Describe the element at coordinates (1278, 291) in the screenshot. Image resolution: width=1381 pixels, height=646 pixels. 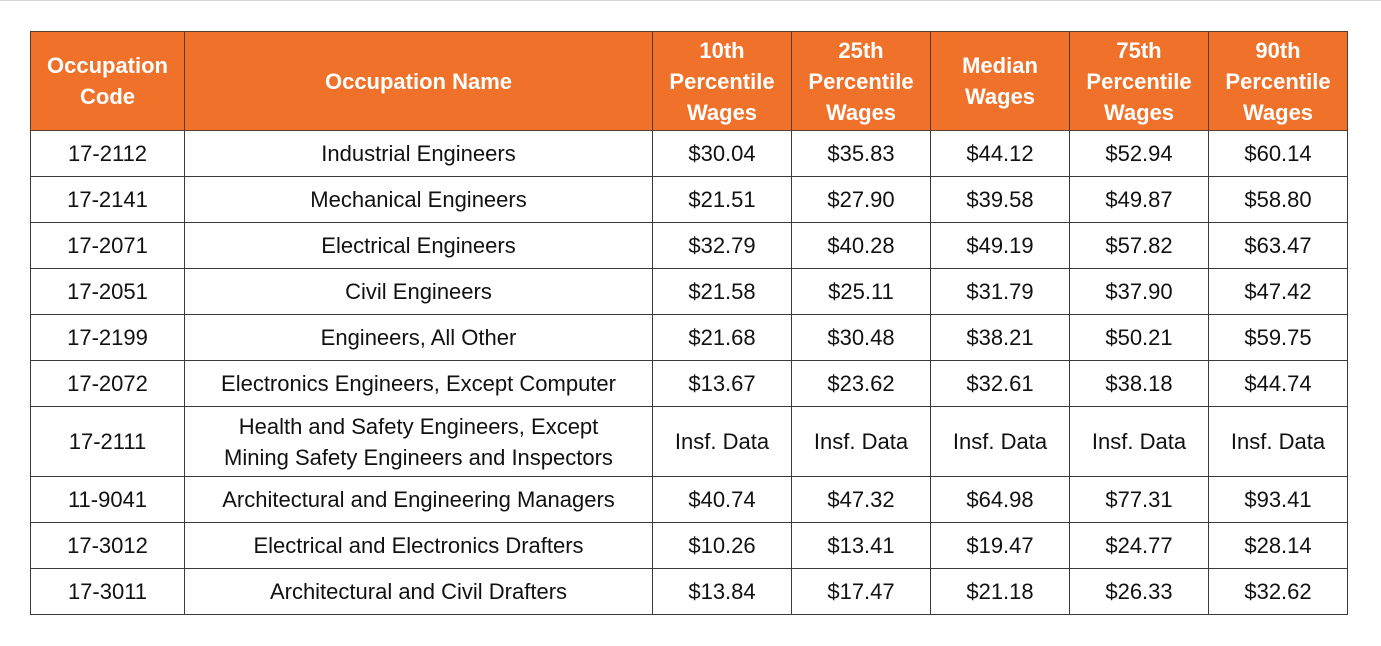
I see `cell-p90-wage: $47.42` at that location.